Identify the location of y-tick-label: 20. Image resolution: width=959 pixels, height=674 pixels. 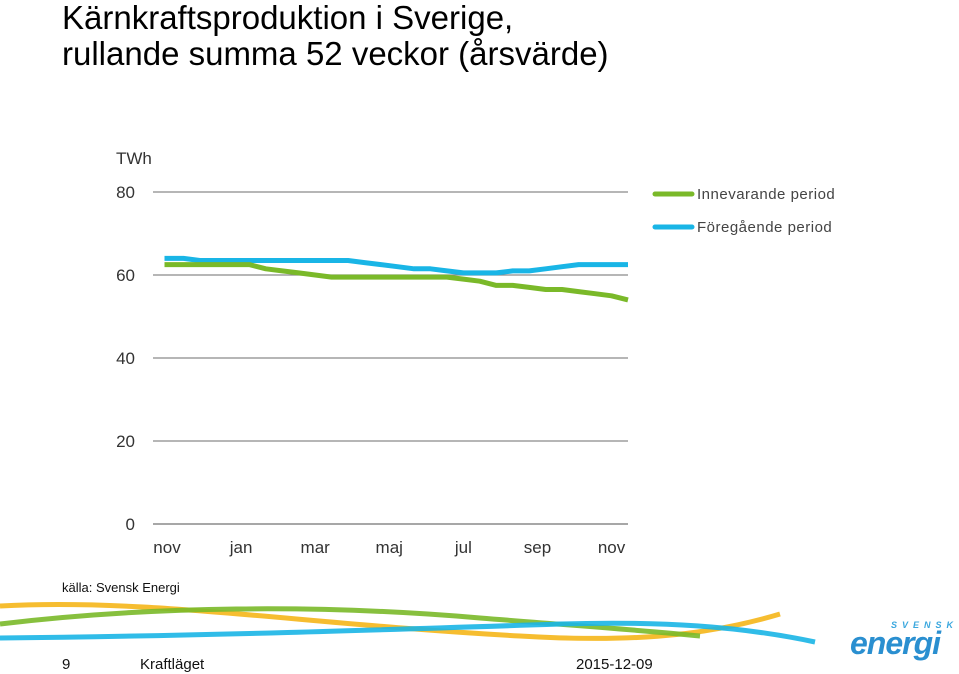
(125, 441).